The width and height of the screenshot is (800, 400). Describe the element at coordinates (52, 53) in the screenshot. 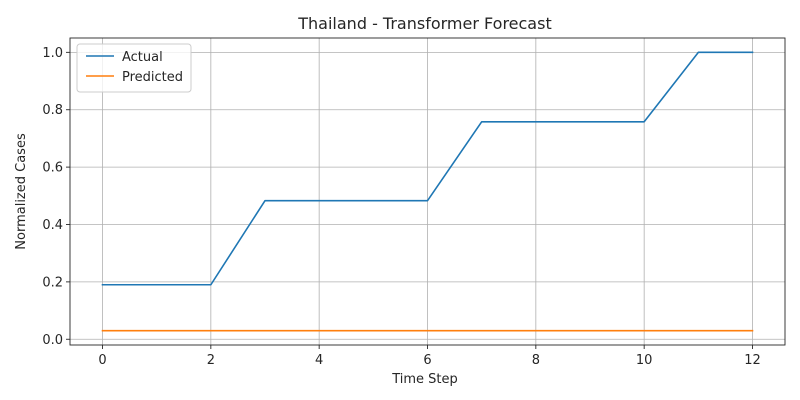

I see `y-tick-label: 1.0` at that location.